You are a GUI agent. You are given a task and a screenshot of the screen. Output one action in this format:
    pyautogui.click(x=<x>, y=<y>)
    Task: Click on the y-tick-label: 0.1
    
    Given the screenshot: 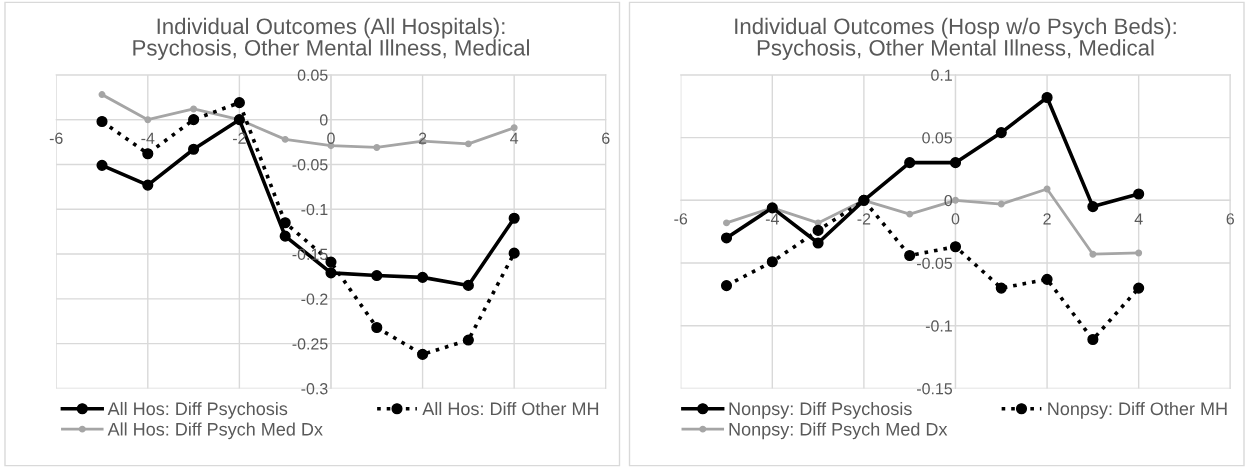 What is the action you would take?
    pyautogui.click(x=941, y=75)
    